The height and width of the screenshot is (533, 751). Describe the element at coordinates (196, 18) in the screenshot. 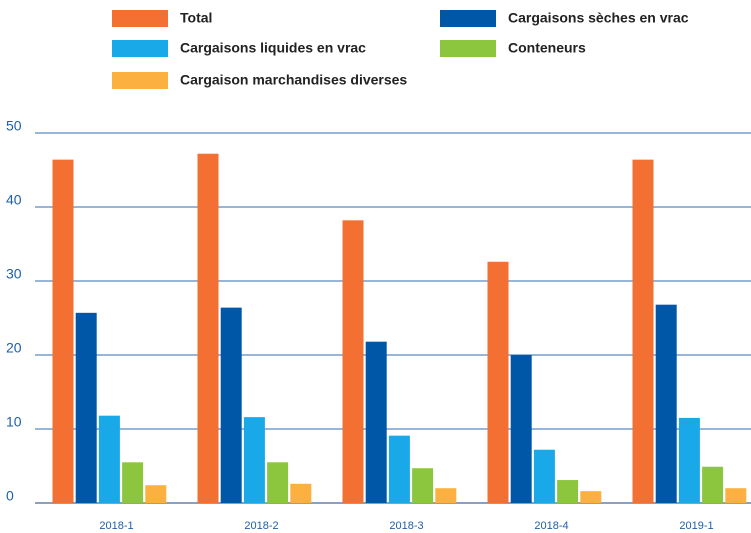

I see `legend-label: Total` at that location.